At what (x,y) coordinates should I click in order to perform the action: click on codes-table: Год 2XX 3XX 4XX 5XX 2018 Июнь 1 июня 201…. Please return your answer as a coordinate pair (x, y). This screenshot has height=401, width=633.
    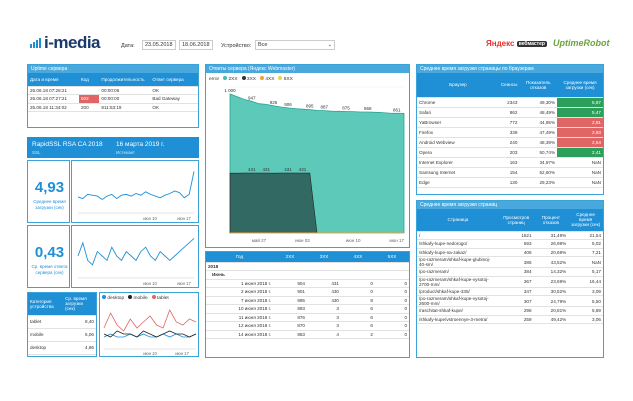
    Looking at the image, I should click on (307, 295).